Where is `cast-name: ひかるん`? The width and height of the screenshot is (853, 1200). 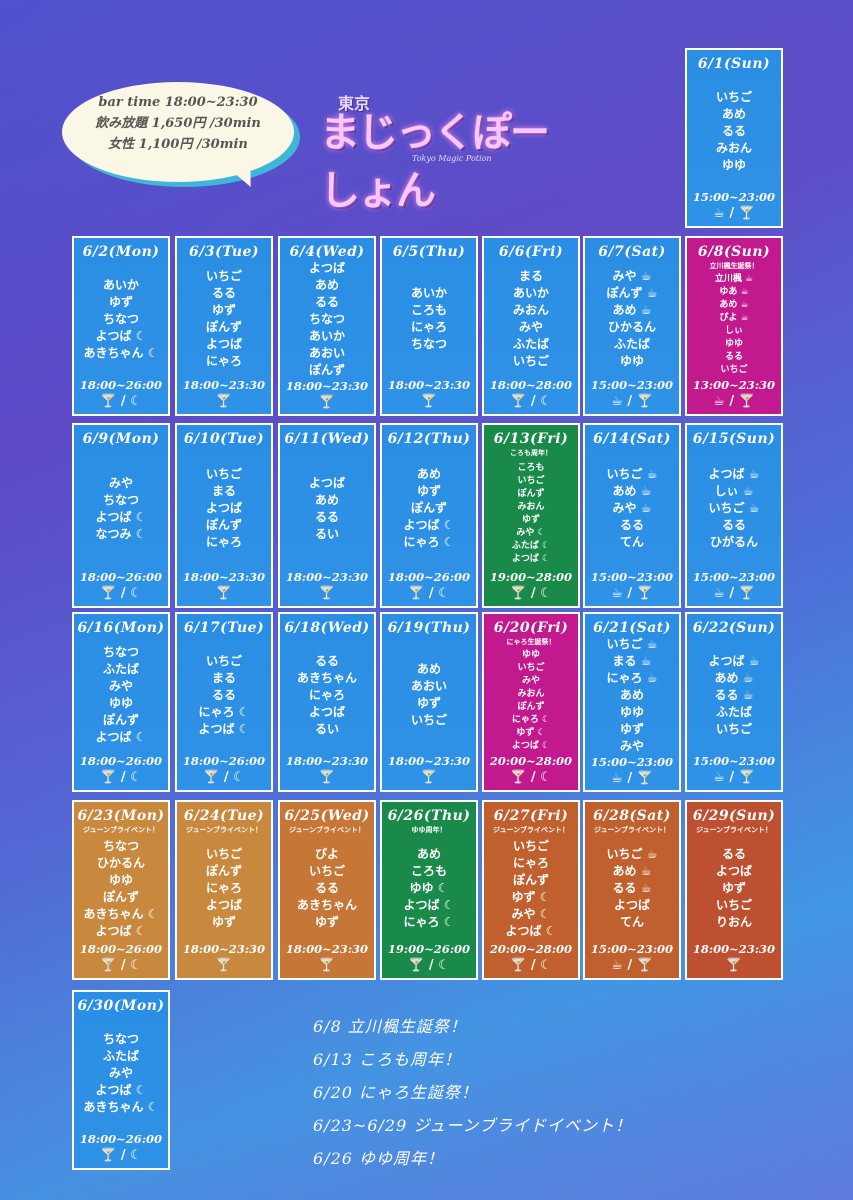
cast-name: ひかるん is located at coordinates (120, 862).